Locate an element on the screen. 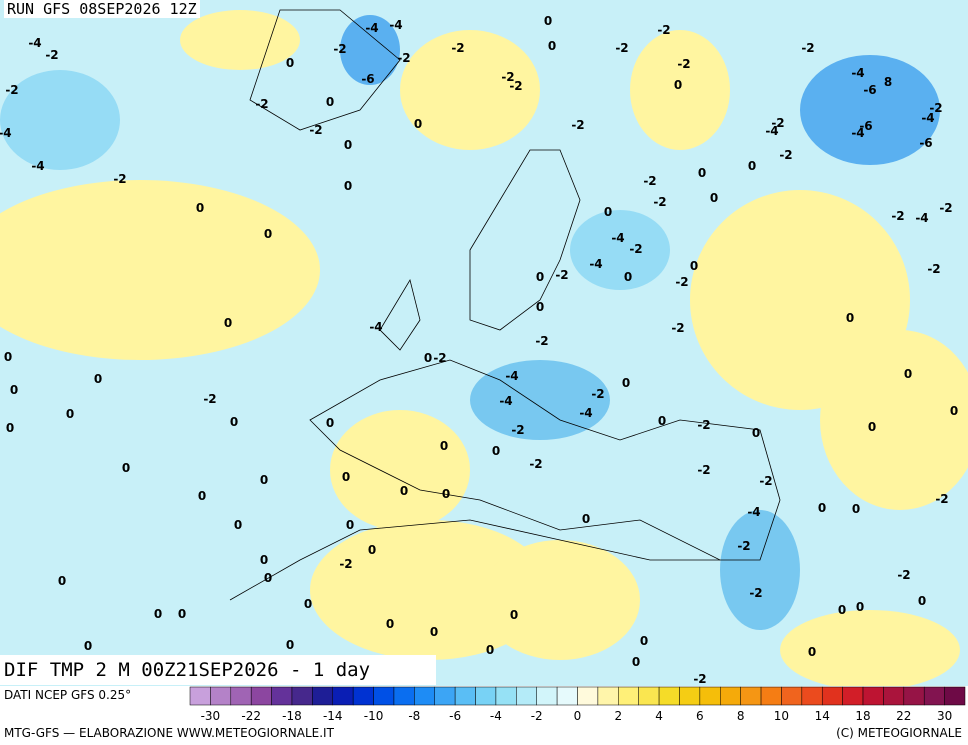 The height and width of the screenshot is (745, 968). legend-tick-label: -18 is located at coordinates (292, 716).